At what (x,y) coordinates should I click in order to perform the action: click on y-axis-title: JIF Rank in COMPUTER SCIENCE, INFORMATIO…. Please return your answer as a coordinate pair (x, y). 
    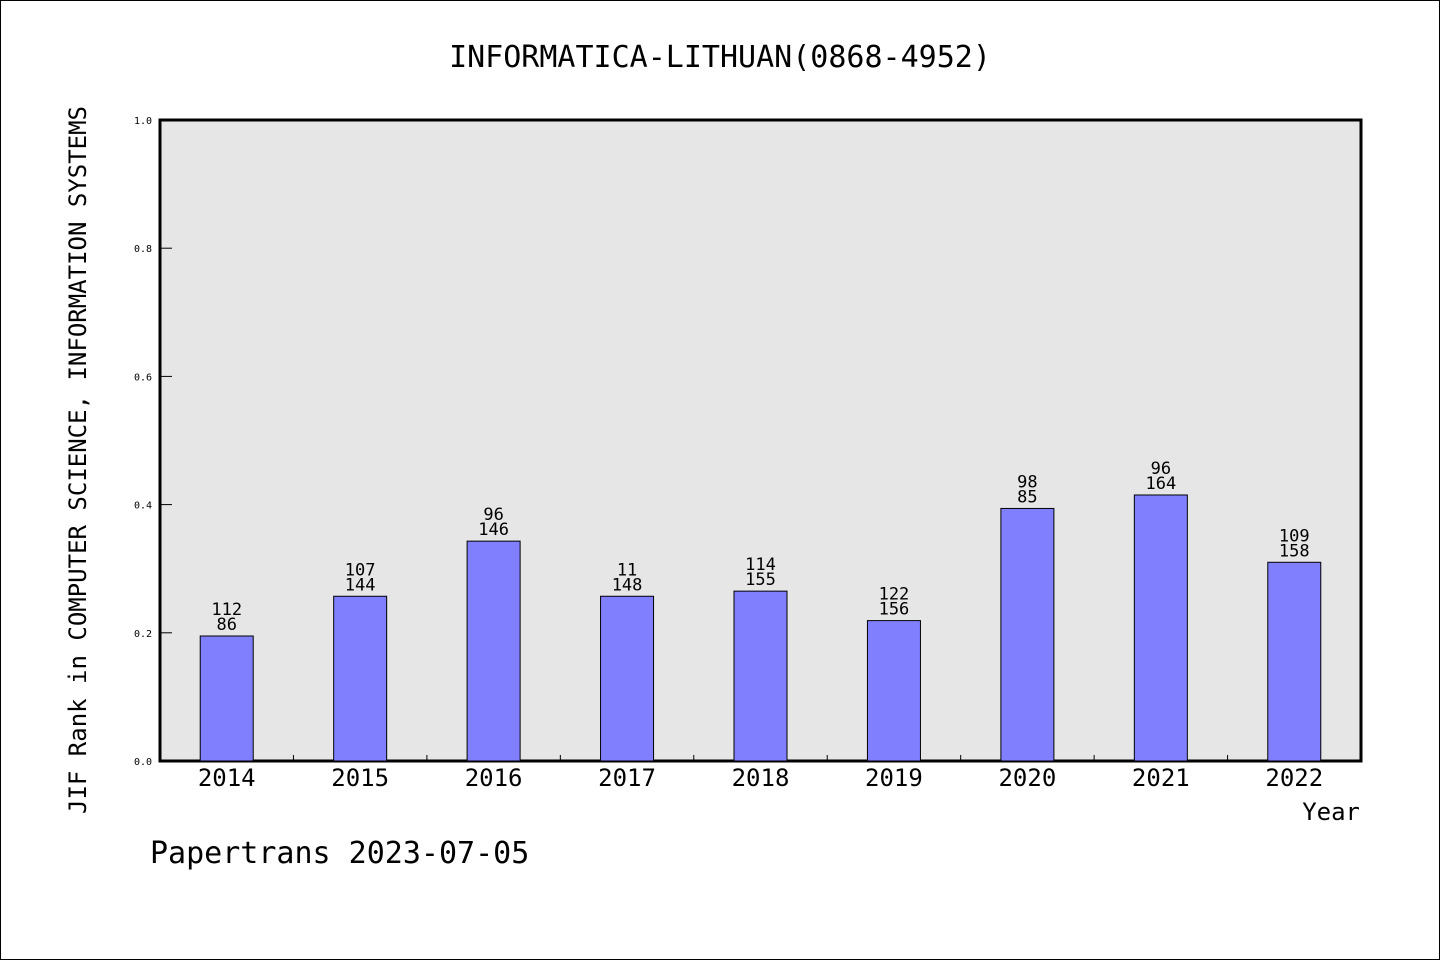
    Looking at the image, I should click on (78, 460).